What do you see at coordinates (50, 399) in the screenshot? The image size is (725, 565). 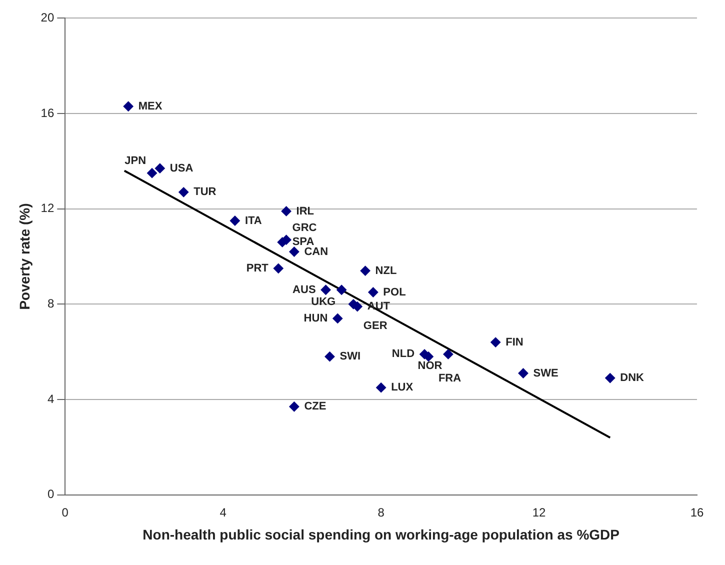 I see `y-tick-label: 4` at bounding box center [50, 399].